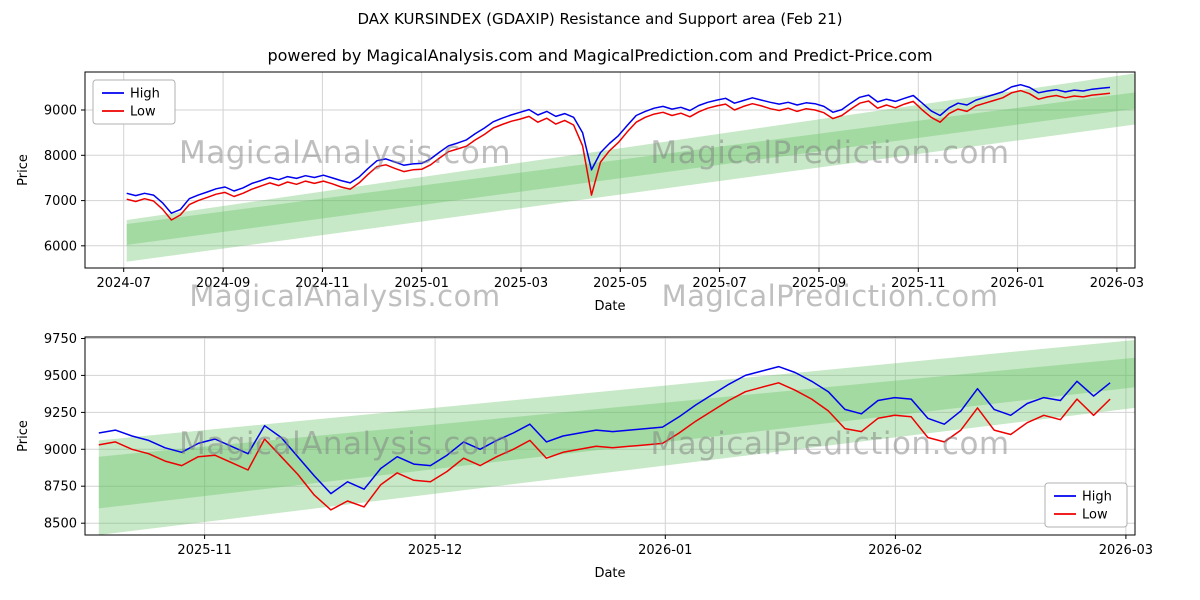 The image size is (1200, 600). What do you see at coordinates (895, 550) in the screenshot?
I see `x-tick-label: 2026-02` at bounding box center [895, 550].